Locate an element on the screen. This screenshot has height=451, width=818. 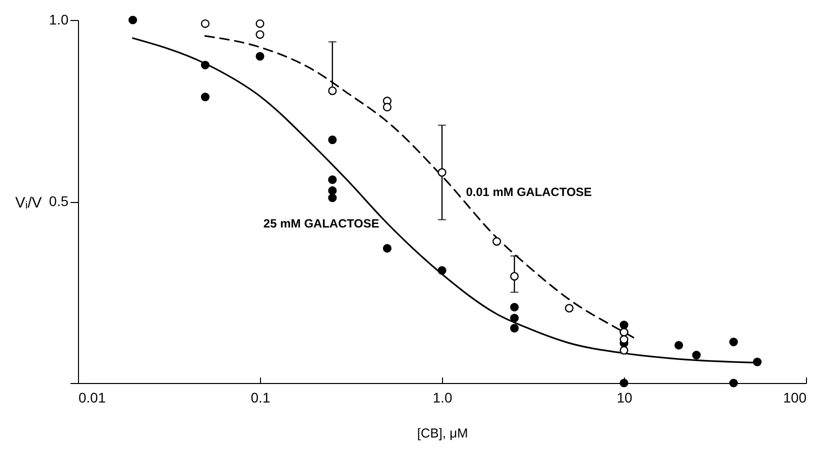
x-tick-label: 10 is located at coordinates (624, 398).